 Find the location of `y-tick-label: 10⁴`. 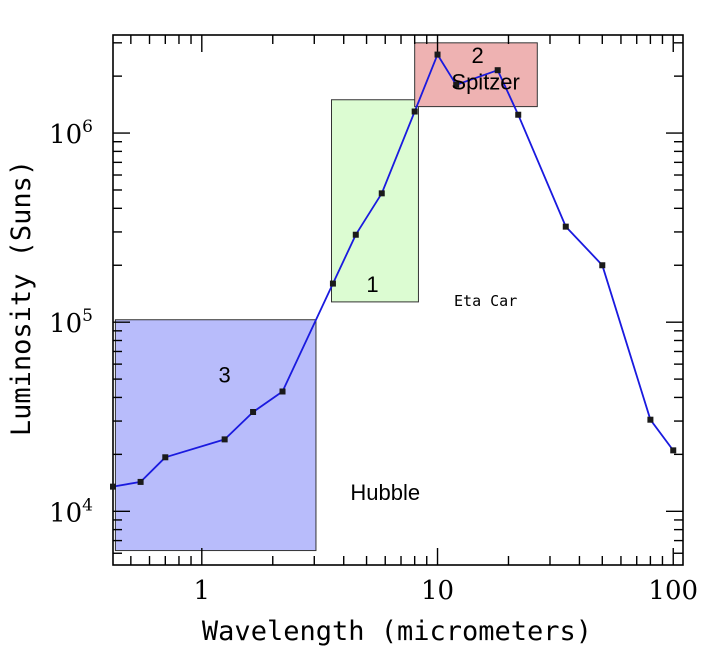

y-tick-label: 10⁴ is located at coordinates (71, 511).